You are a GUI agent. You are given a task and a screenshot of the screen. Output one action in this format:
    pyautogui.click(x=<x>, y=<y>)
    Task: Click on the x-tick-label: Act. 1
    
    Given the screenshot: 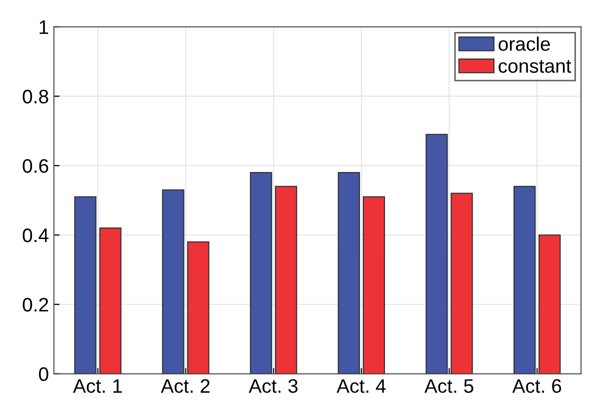 What is the action you would take?
    pyautogui.click(x=97, y=386)
    